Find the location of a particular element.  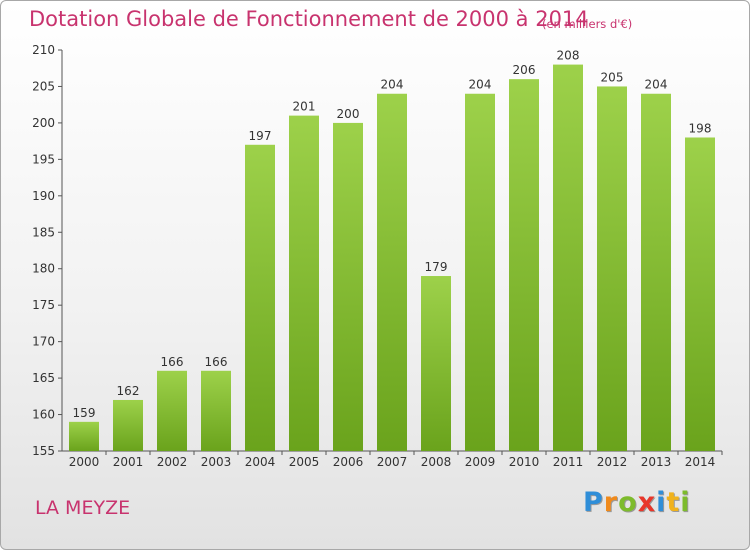

commune-name: LA MEYZE is located at coordinates (83, 508).